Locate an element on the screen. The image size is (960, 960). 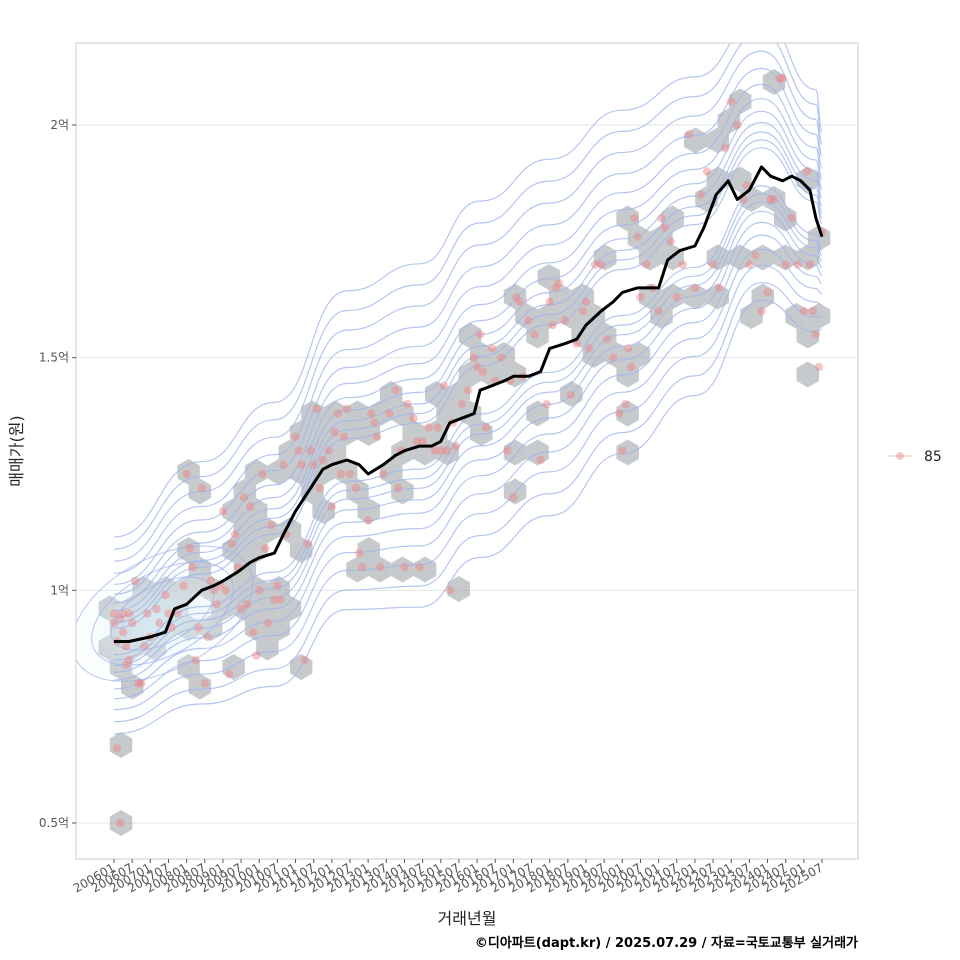
y-tick-label: 1.5억 is located at coordinates (54, 358).